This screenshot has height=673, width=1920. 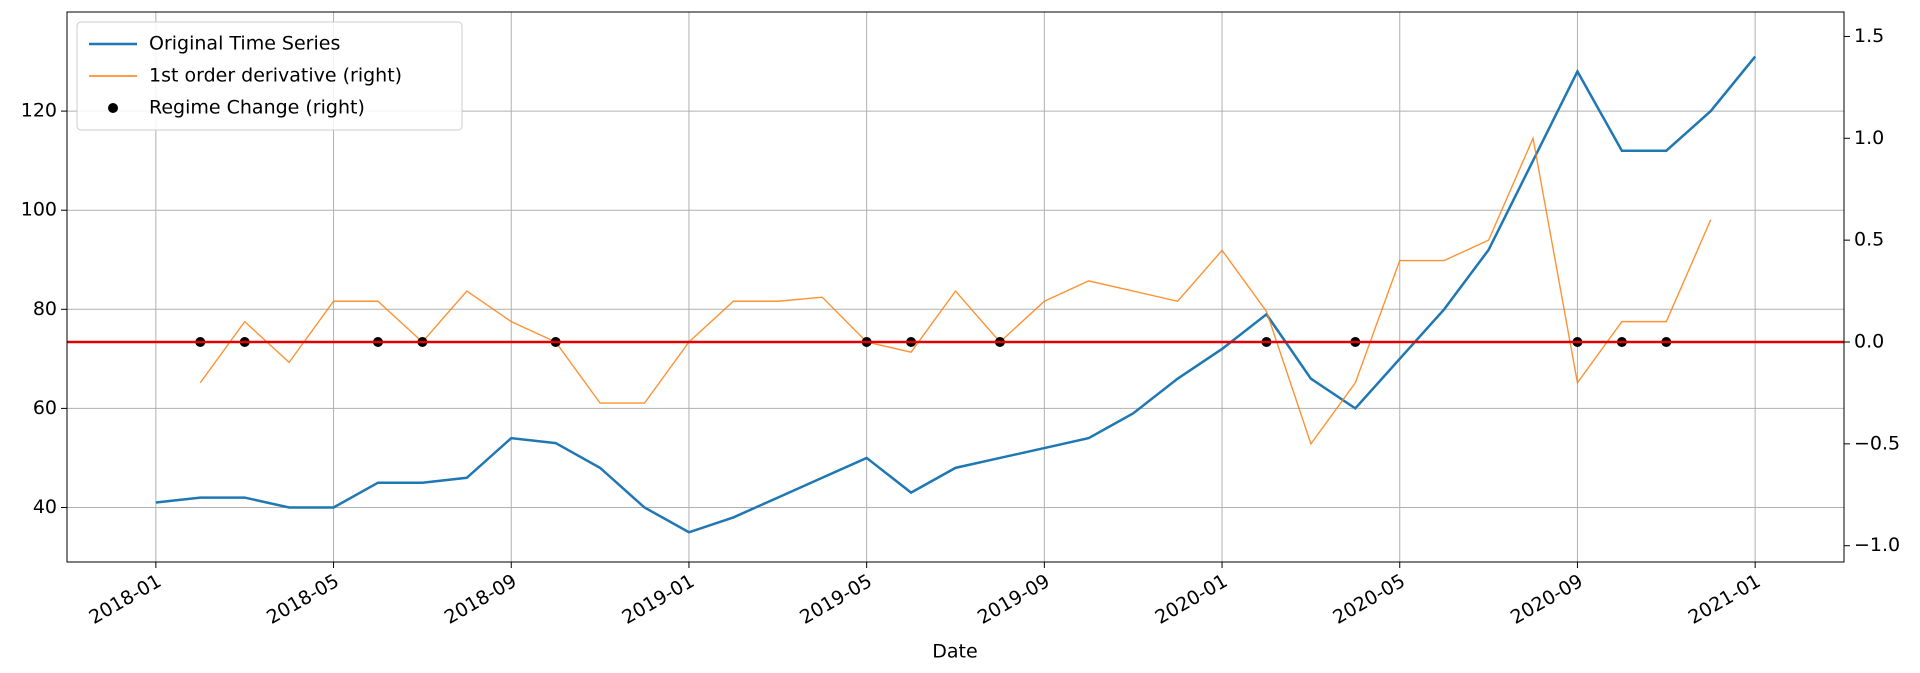 I want to click on x-tick-label: 2018-09, so click(x=481, y=599).